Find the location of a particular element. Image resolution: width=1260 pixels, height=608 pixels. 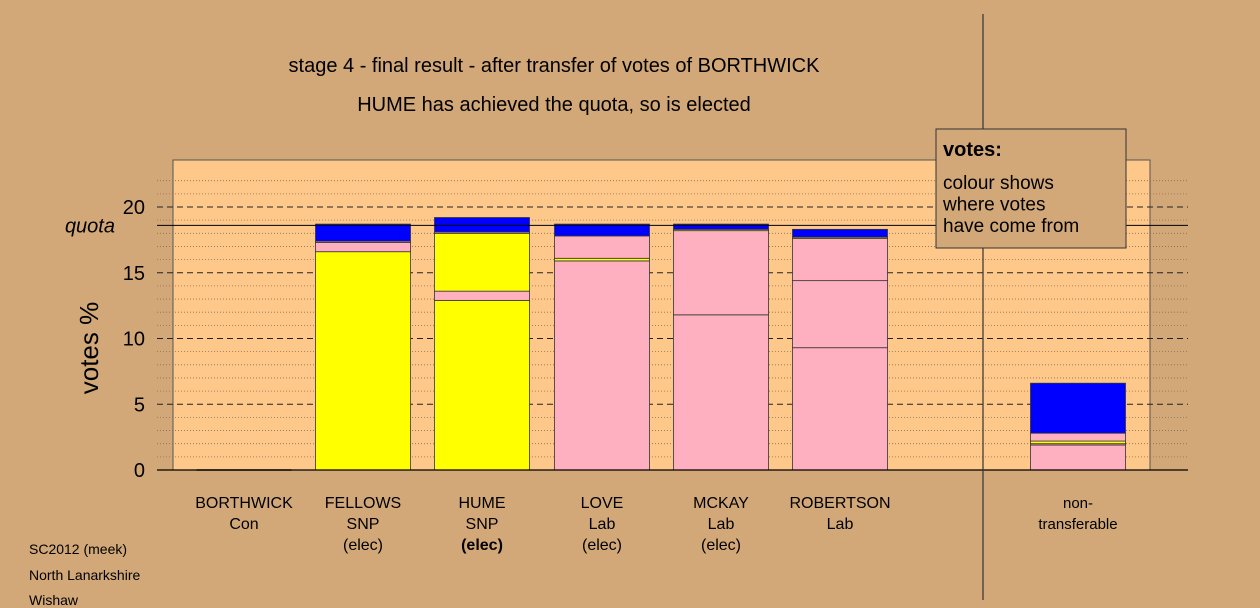

category-label-hume: SNP is located at coordinates (482, 524).